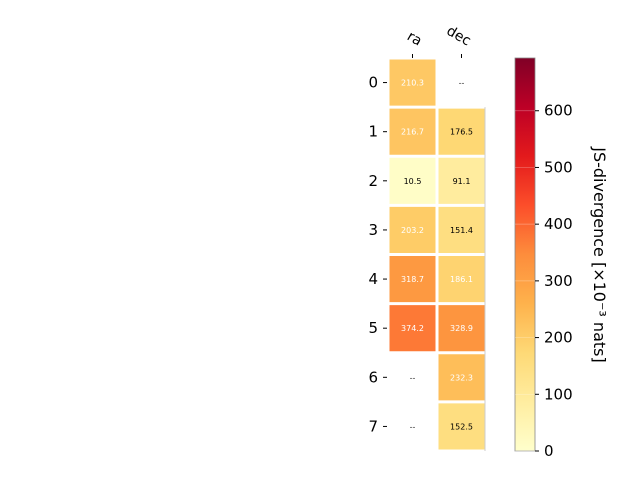 The image size is (640, 484). I want to click on colorbar-tick-label: 400, so click(558, 224).